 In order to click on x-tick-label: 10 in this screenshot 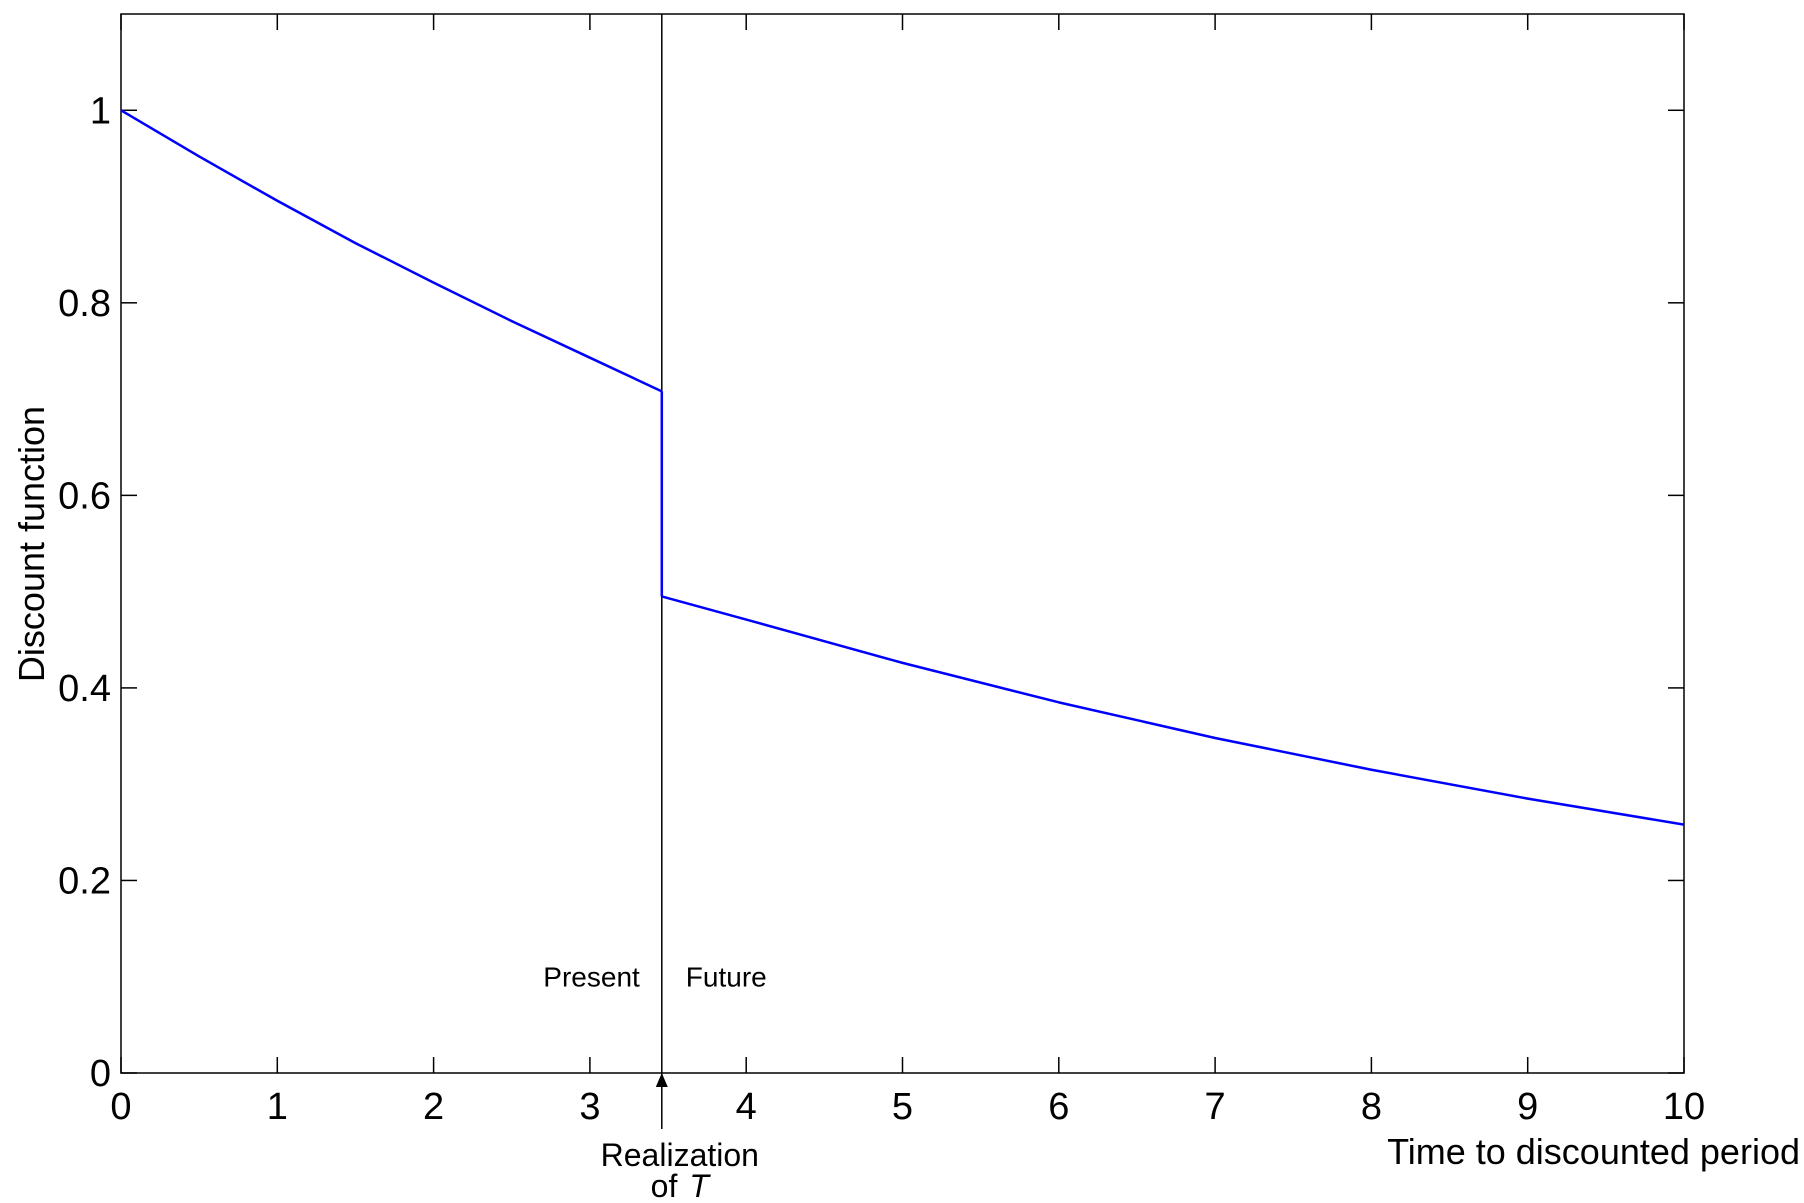, I will do `click(1684, 1107)`.